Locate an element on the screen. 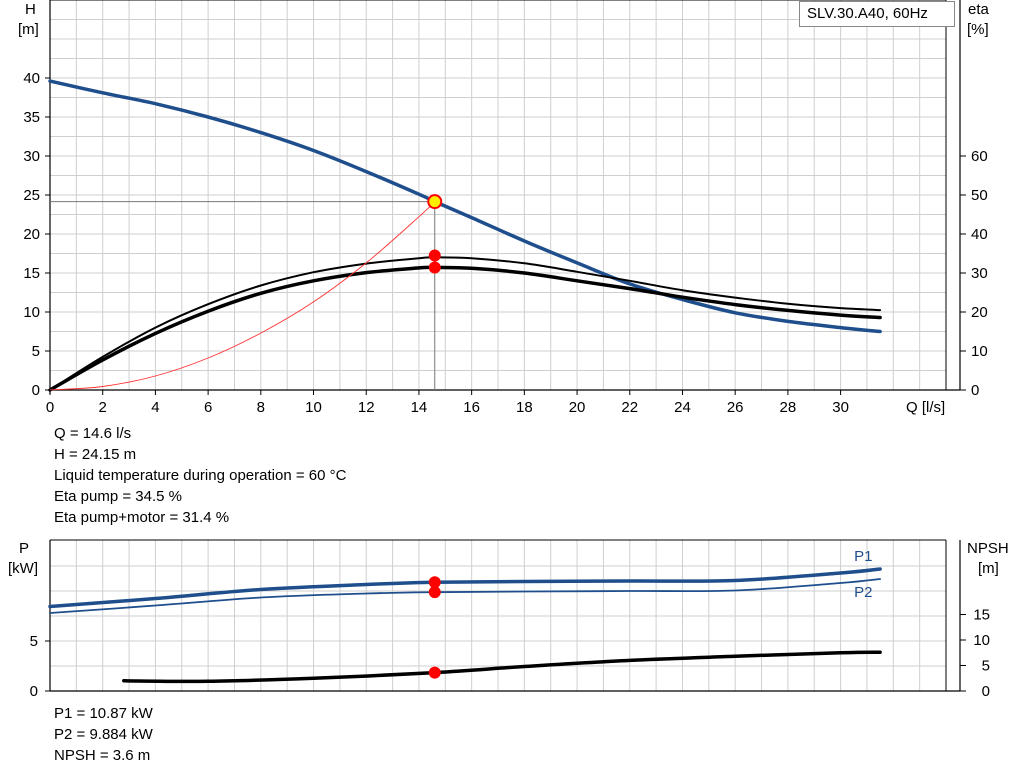 The height and width of the screenshot is (781, 1024). x-tick-label: 10 is located at coordinates (313, 407).